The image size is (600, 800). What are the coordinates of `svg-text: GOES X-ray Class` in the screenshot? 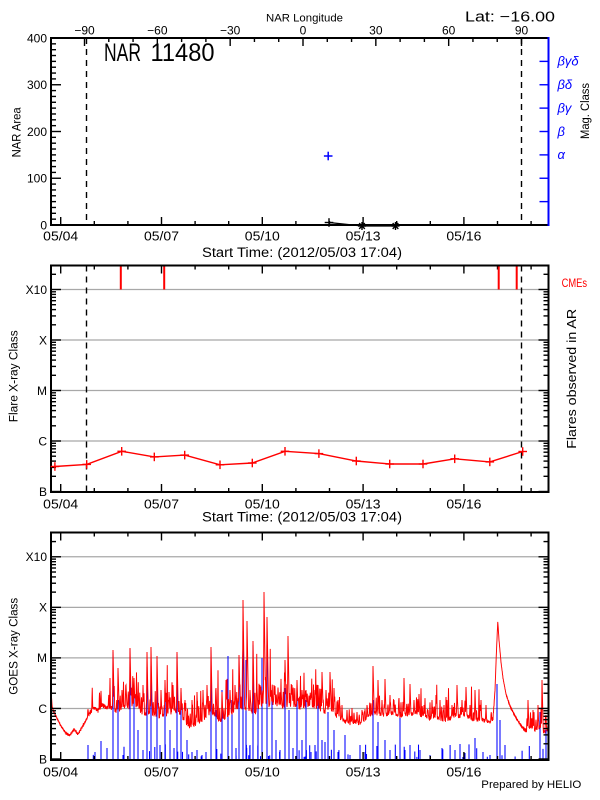 It's located at (15, 646).